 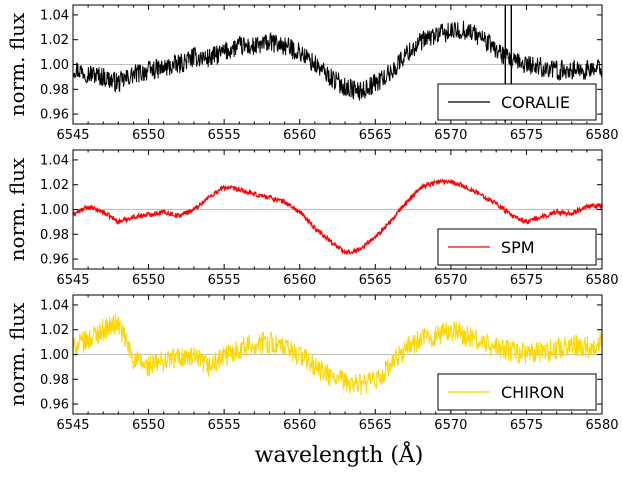 What do you see at coordinates (535, 102) in the screenshot?
I see `legend-label: CORALIE` at bounding box center [535, 102].